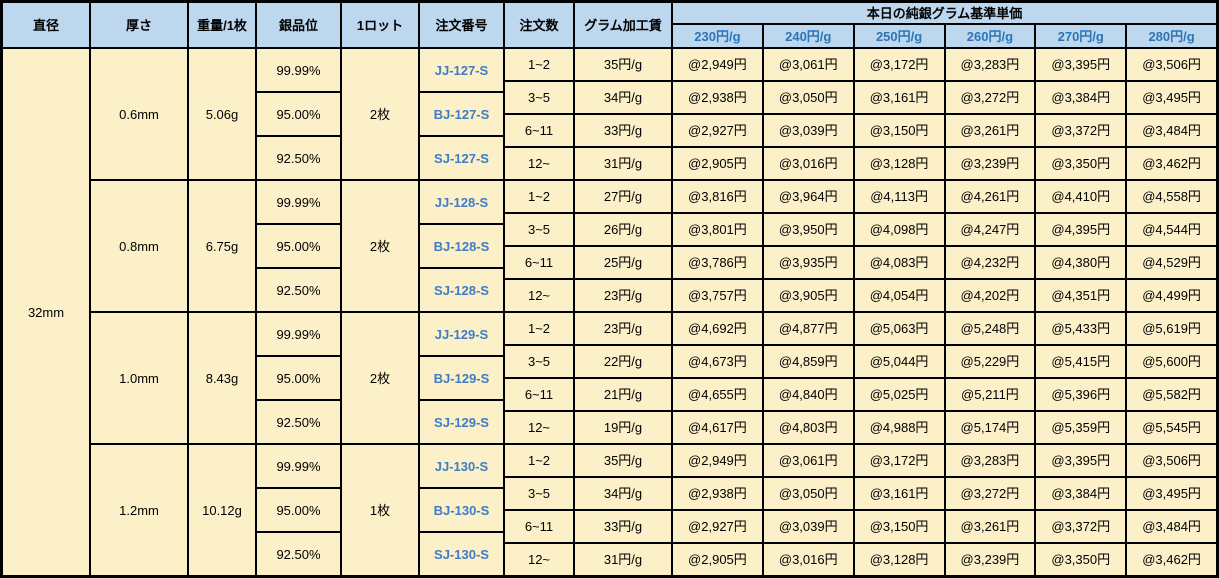 The image size is (1219, 578). Describe the element at coordinates (899, 295) in the screenshot. I see `price-cell: @4,054円` at that location.